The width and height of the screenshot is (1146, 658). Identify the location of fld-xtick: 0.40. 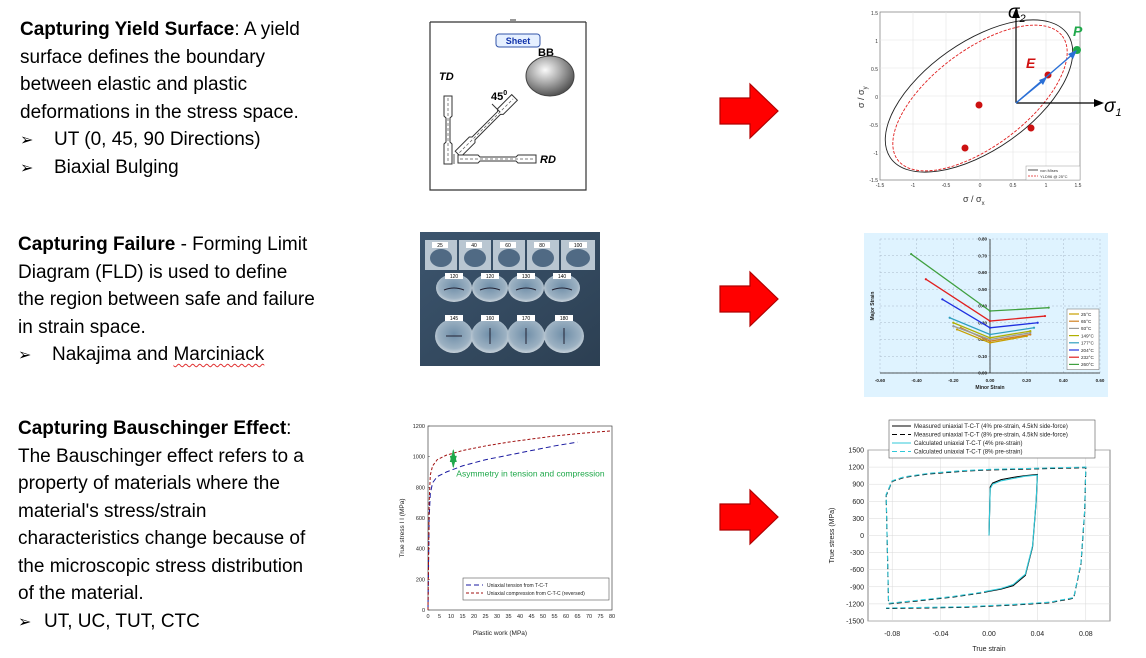
(1063, 380).